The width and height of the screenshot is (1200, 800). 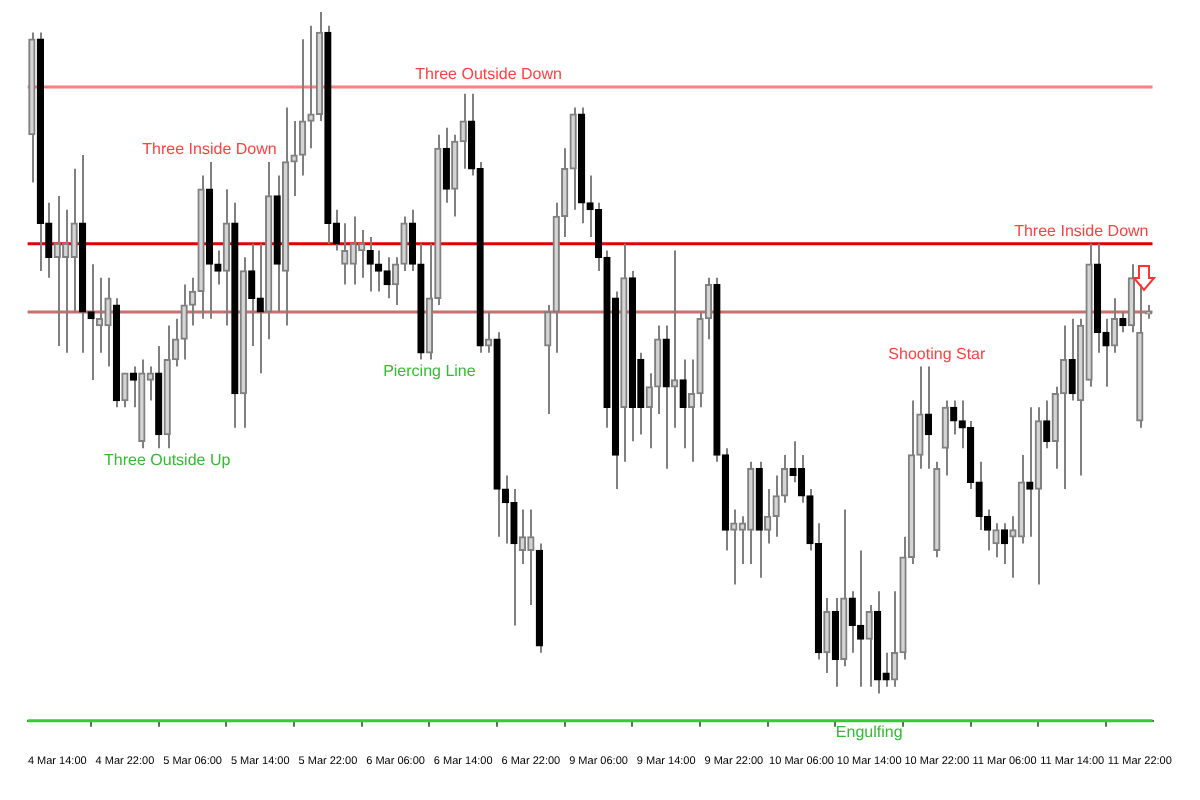 I want to click on annotation: Three Outside Down, so click(x=488, y=74).